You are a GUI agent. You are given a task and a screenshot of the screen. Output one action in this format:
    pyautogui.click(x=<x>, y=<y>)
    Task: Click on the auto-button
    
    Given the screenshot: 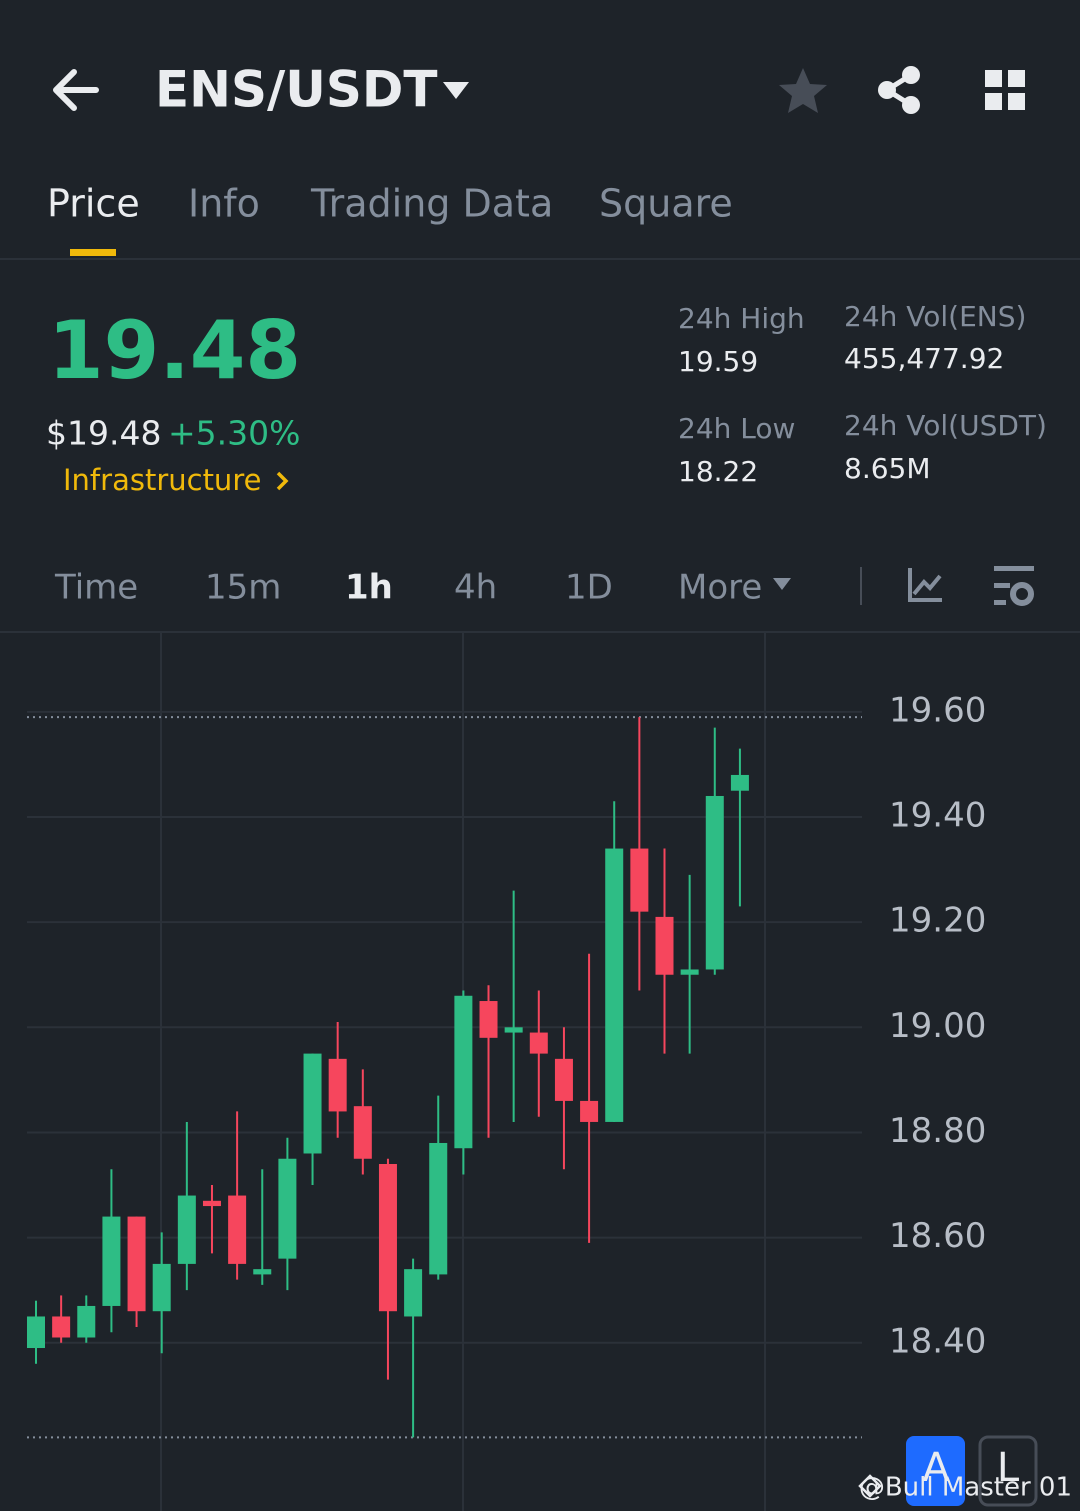 What is the action you would take?
    pyautogui.click(x=935, y=1471)
    